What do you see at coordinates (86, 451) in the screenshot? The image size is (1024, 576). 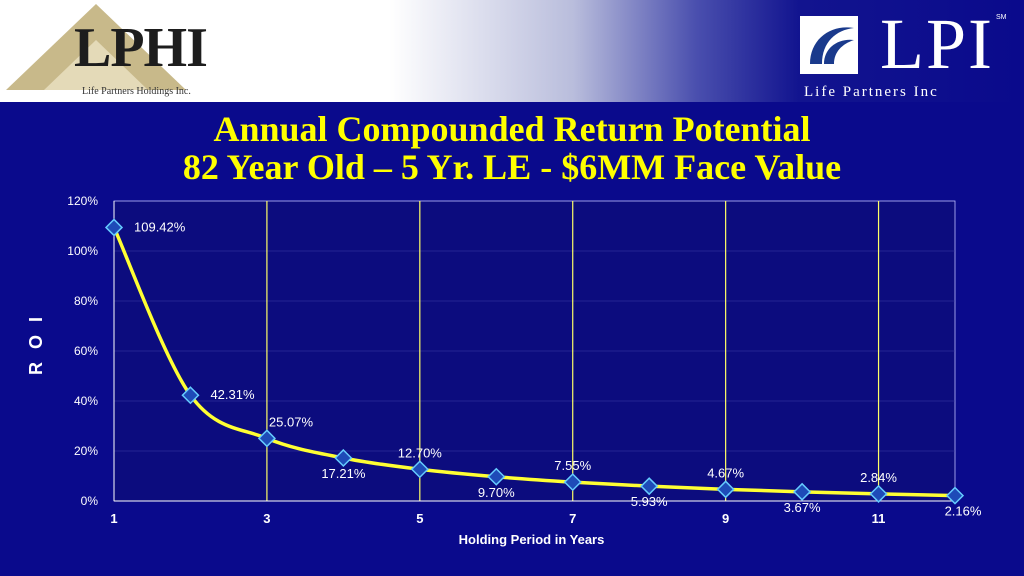 I see `y-tick-label: 20%` at bounding box center [86, 451].